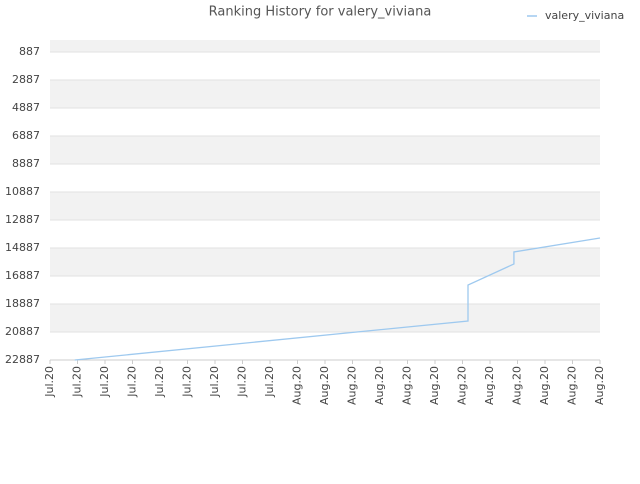  What do you see at coordinates (29, 51) in the screenshot?
I see `y-tick-label: 887` at bounding box center [29, 51].